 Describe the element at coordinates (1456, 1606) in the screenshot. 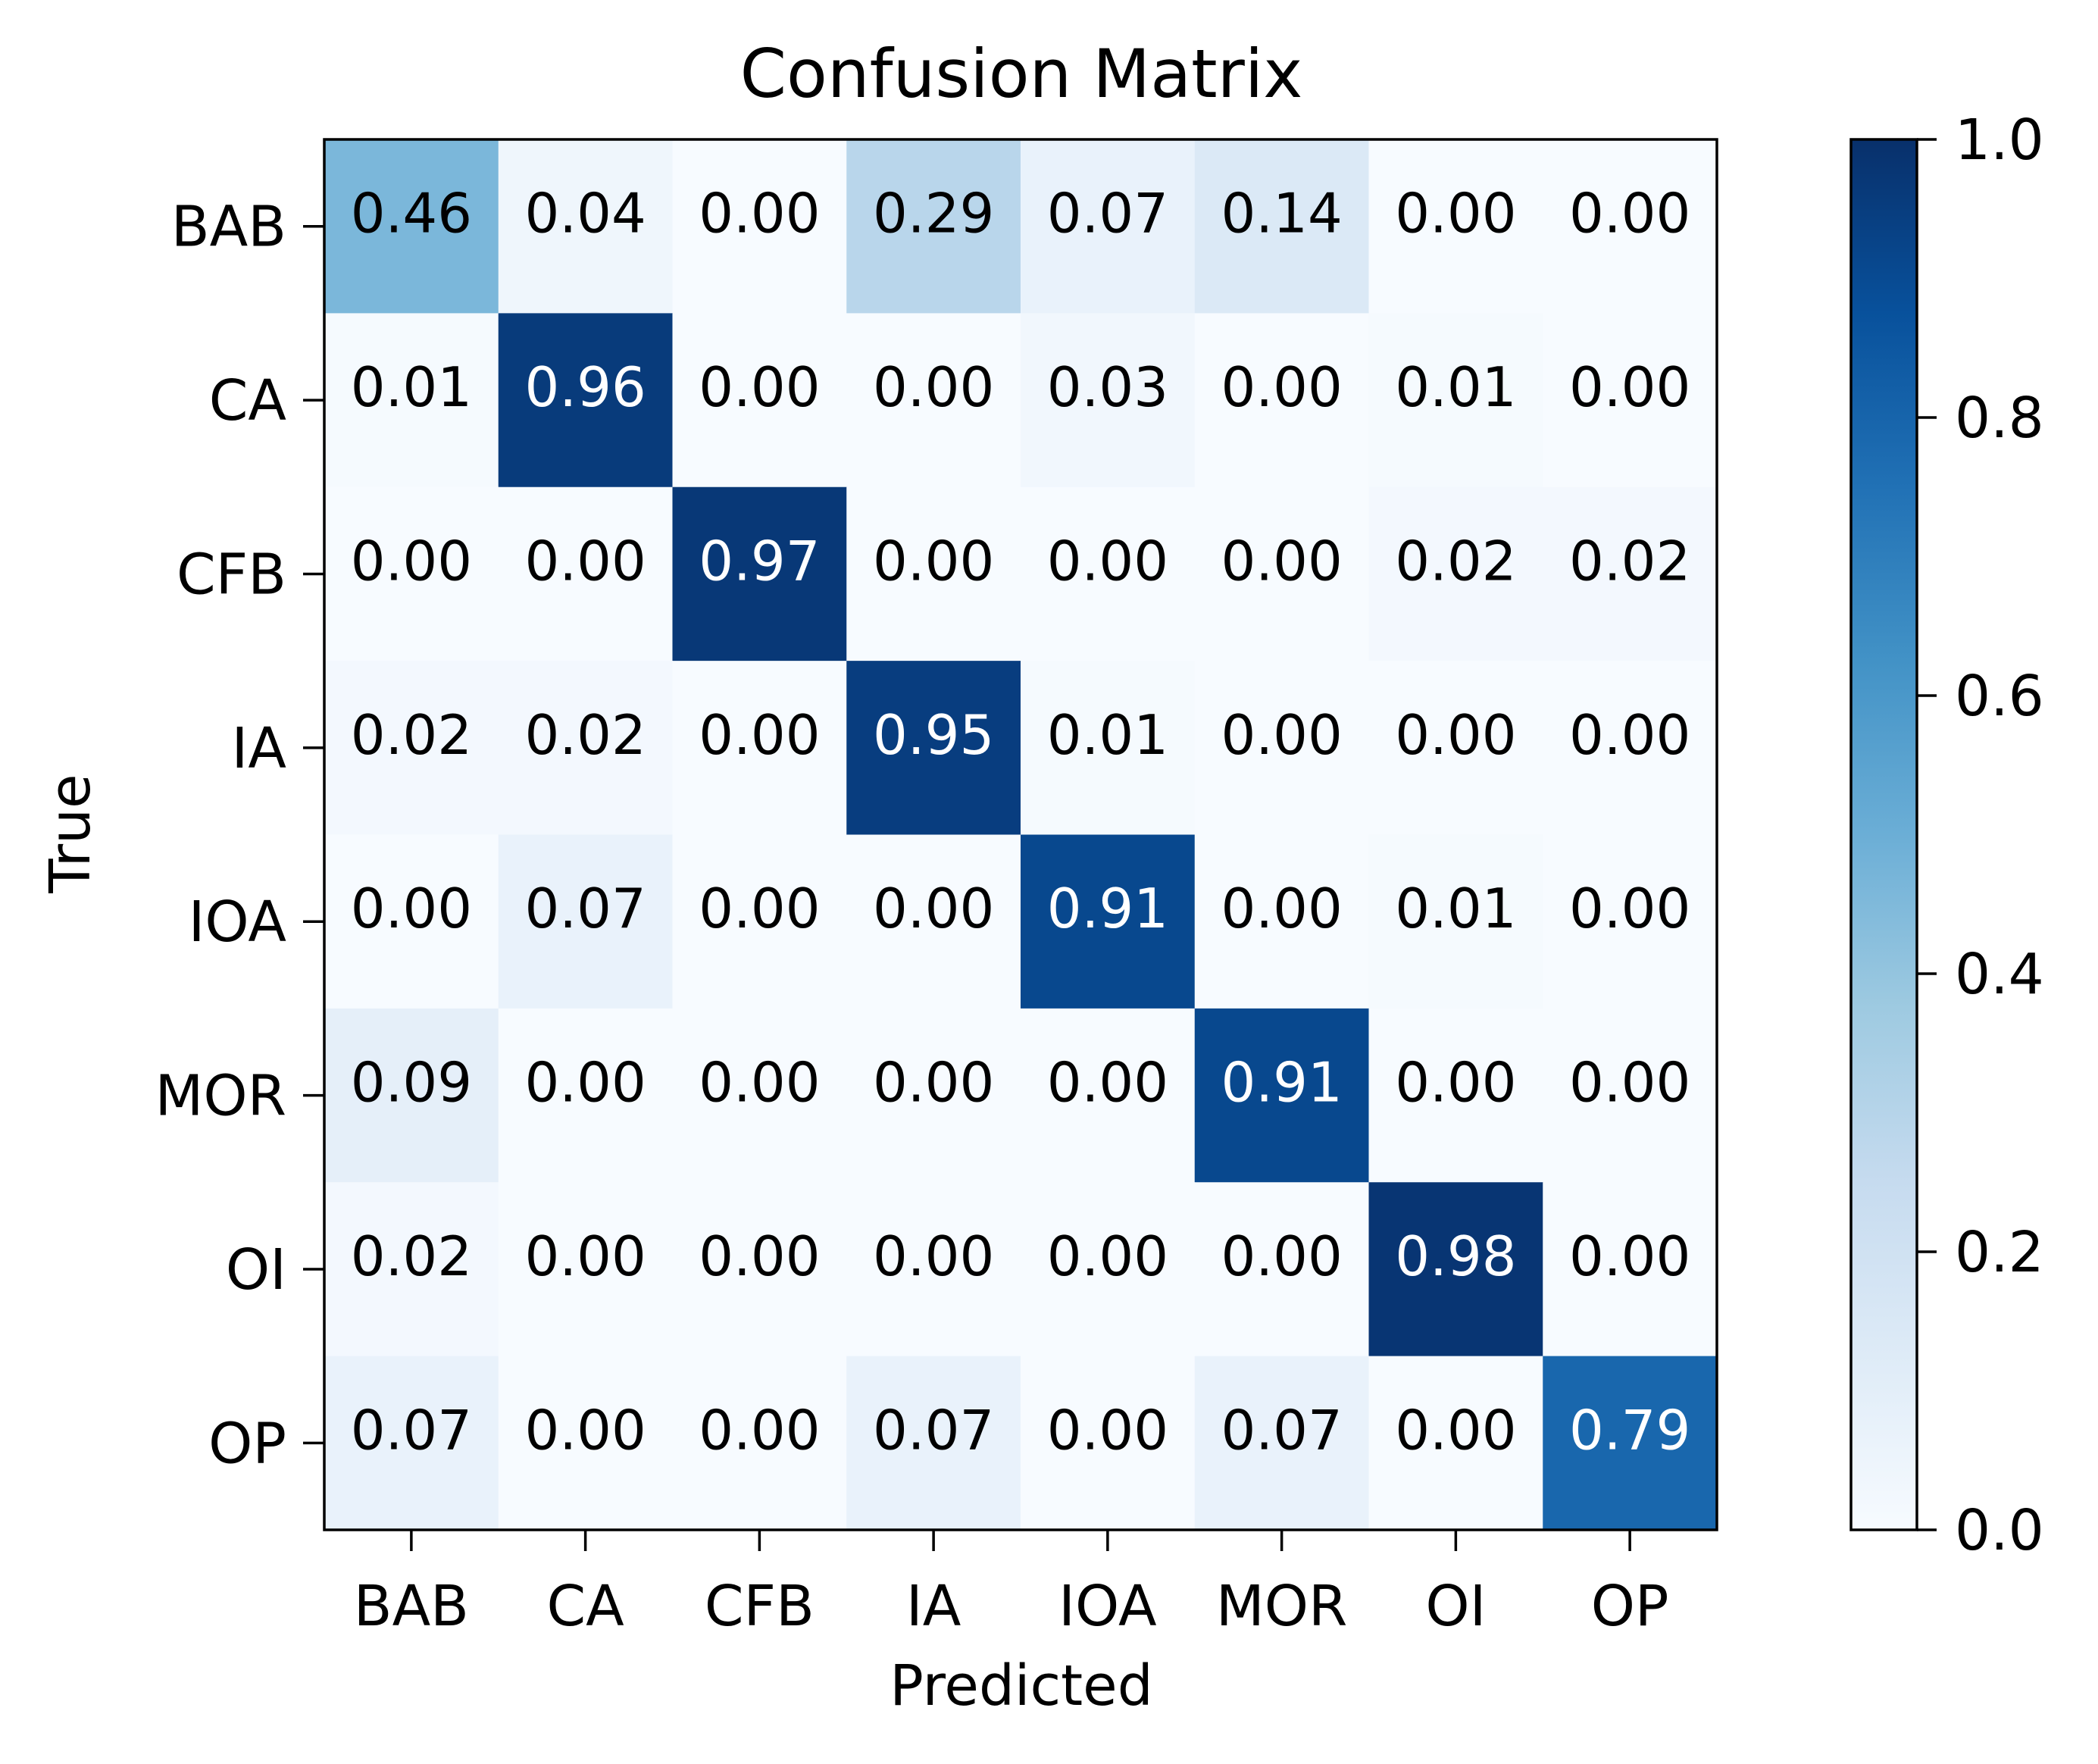

I see `x-tick-label: OI` at that location.